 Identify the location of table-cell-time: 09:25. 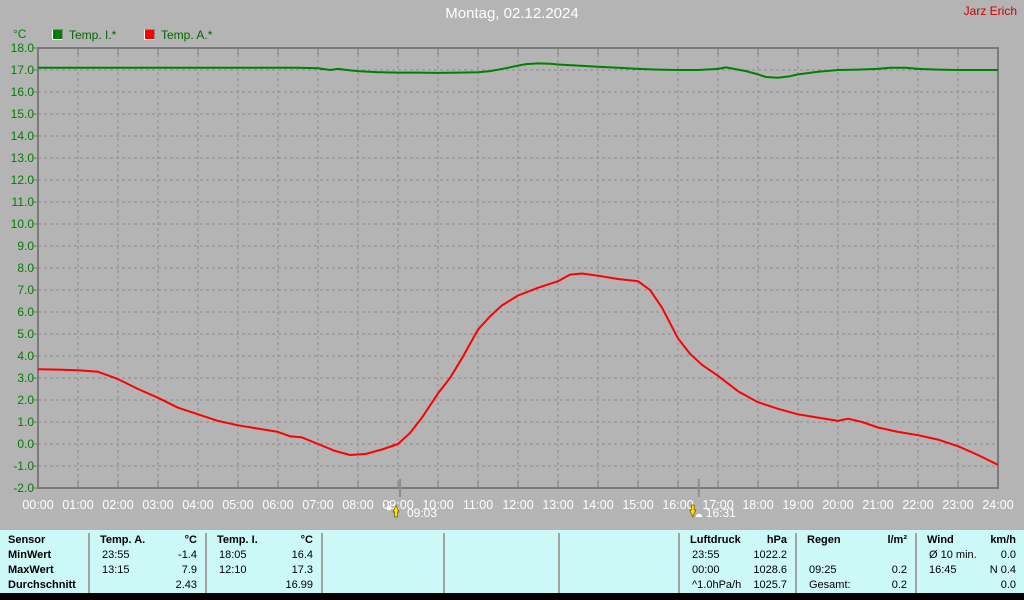
(823, 570).